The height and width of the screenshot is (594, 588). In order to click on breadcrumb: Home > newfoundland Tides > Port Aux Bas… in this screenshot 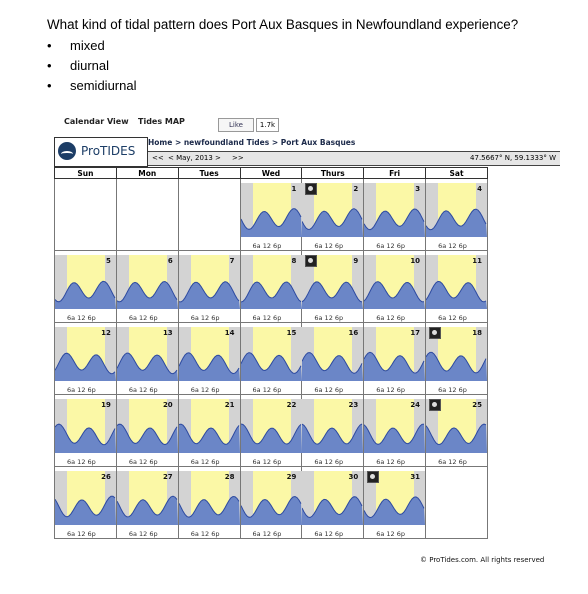, I will do `click(252, 142)`.